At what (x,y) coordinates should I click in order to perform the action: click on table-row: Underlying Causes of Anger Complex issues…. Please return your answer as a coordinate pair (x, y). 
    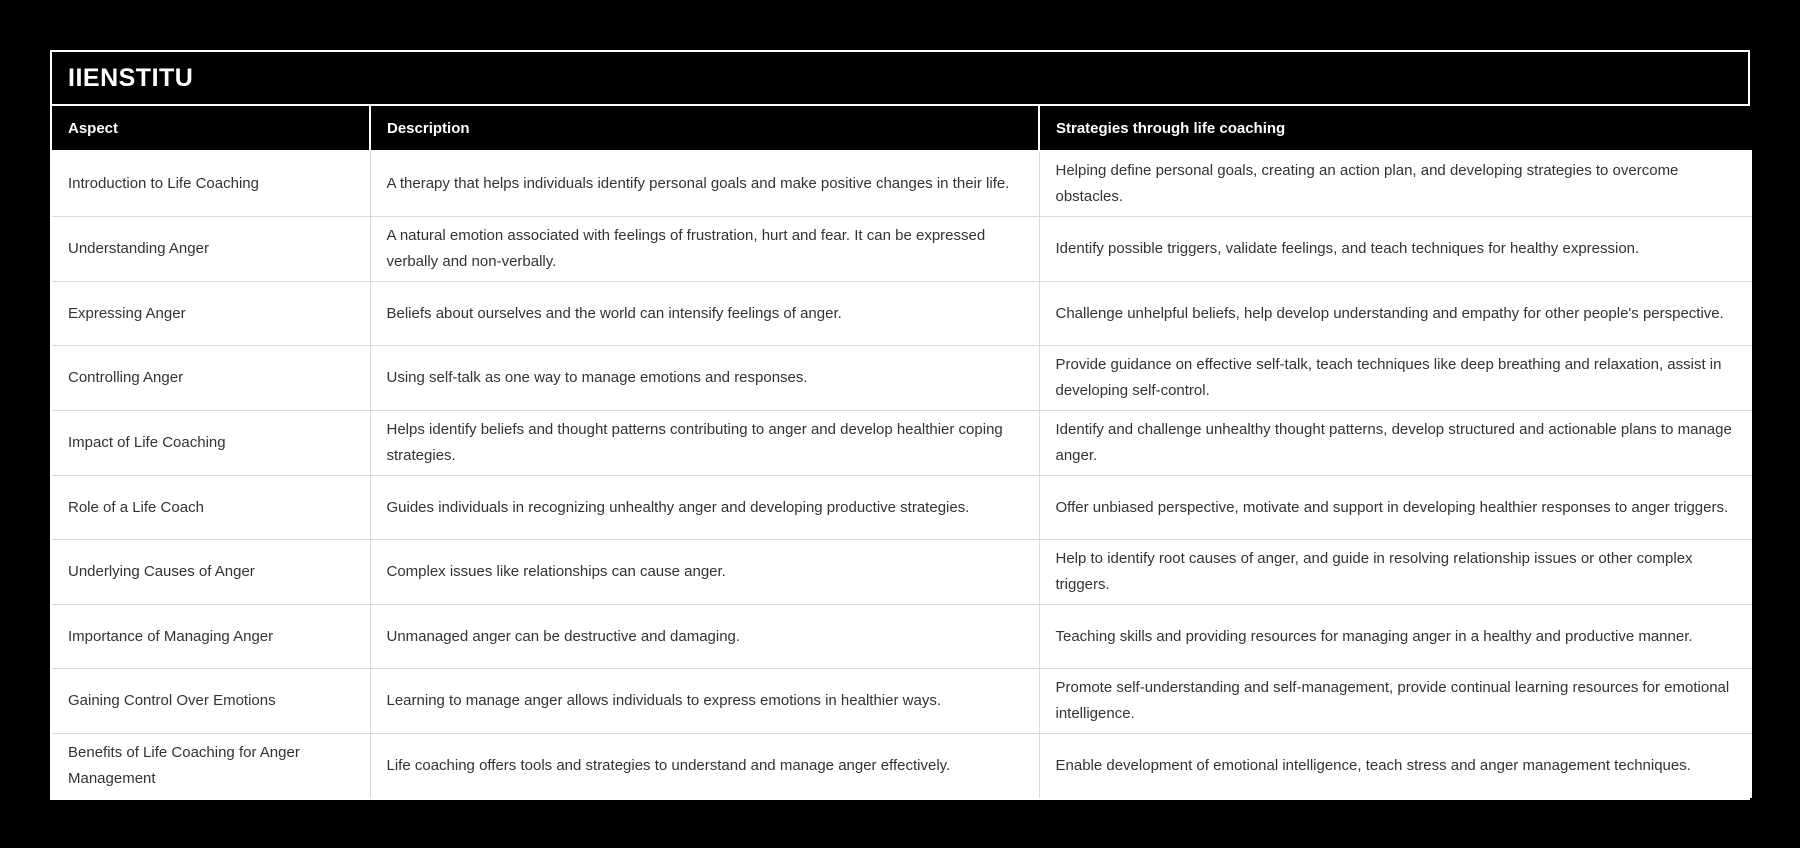
    Looking at the image, I should click on (902, 572).